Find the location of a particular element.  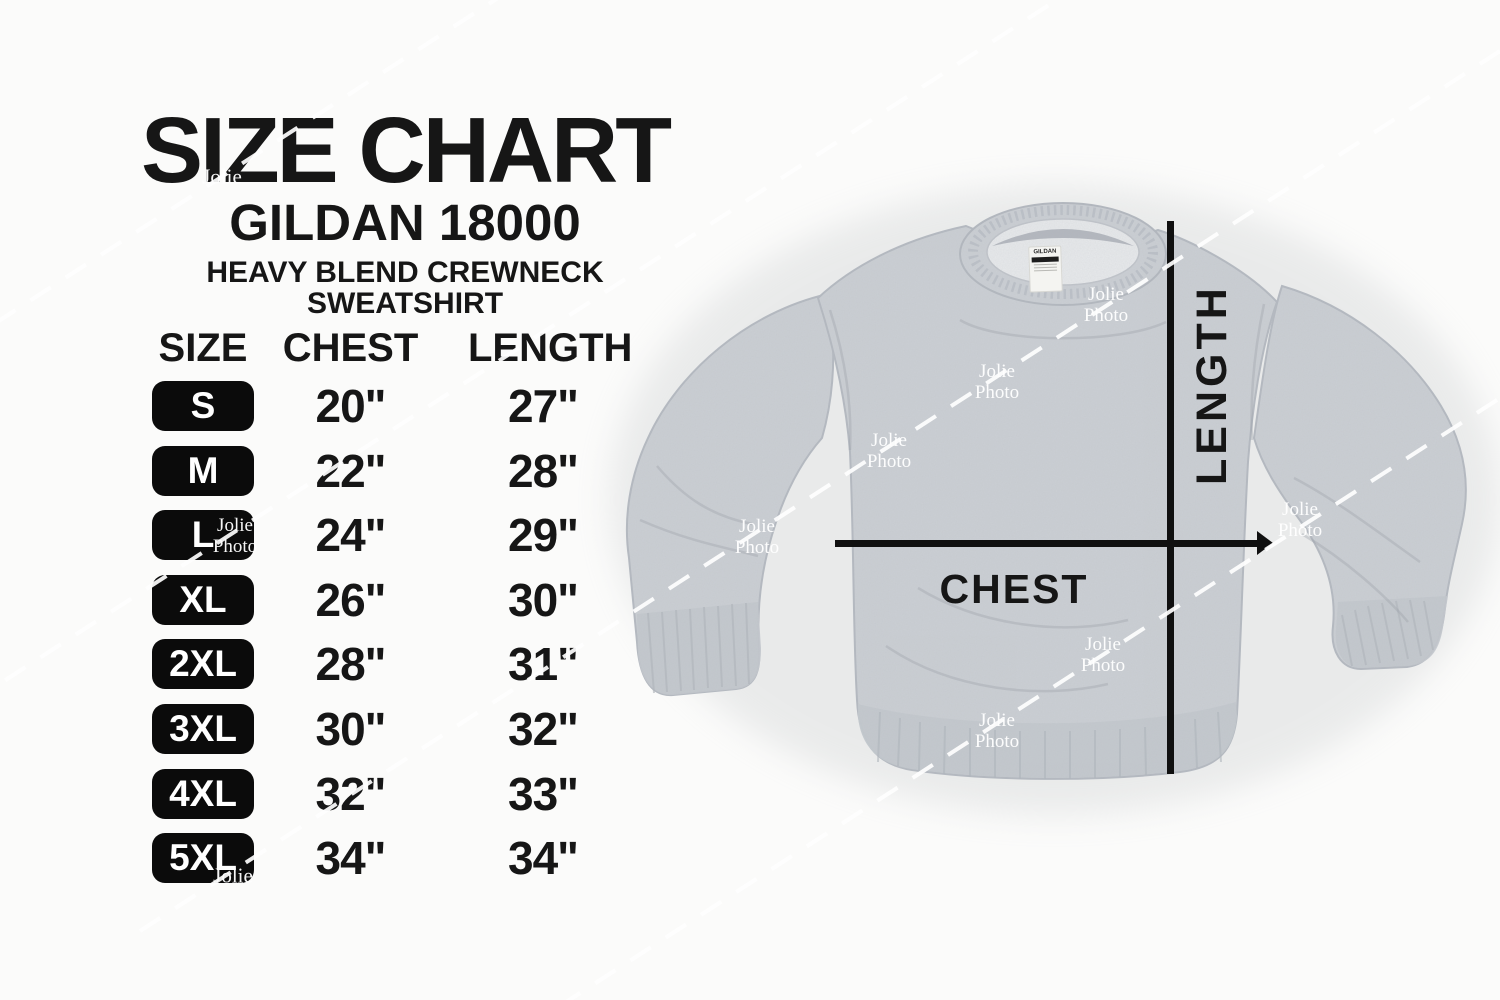

table-row: L 24" 29" is located at coordinates (378, 535).